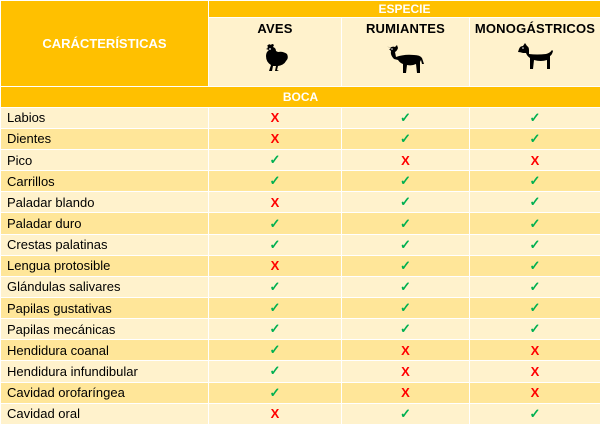  Describe the element at coordinates (104, 223) in the screenshot. I see `row-label: Paladar duro` at that location.